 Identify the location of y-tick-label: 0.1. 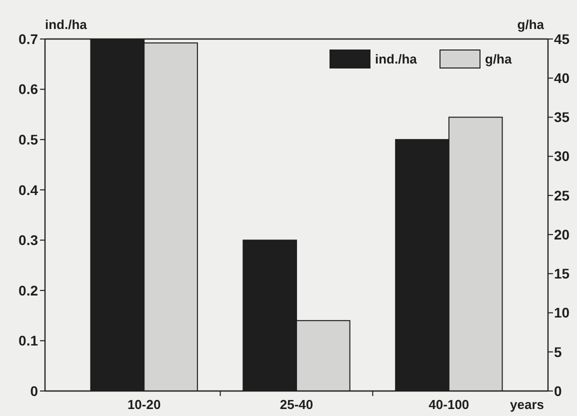
(28, 340).